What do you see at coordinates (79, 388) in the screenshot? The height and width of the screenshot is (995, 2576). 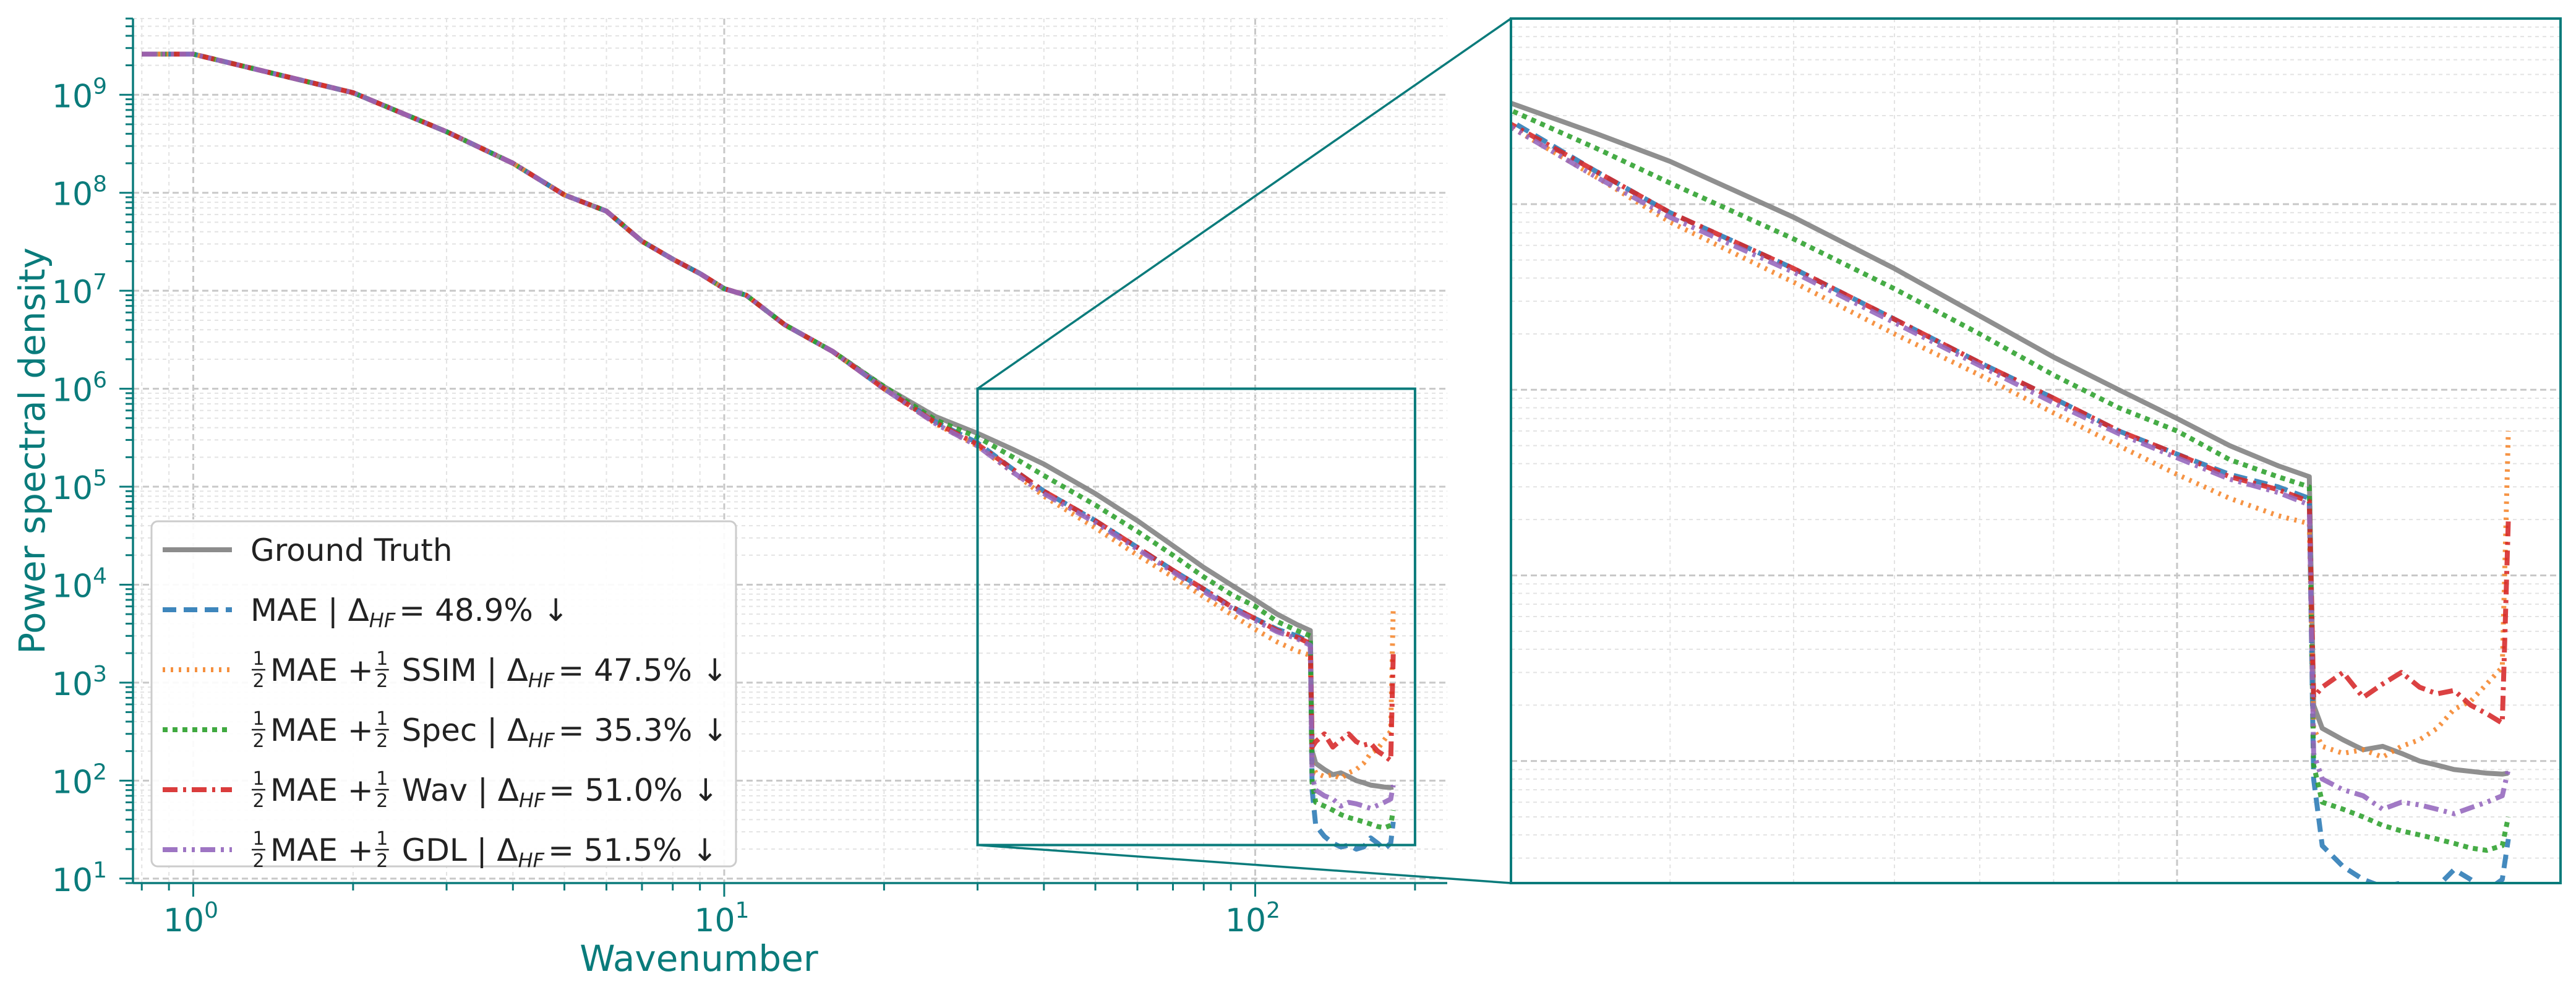 I see `main-y-tick-label: 106` at bounding box center [79, 388].